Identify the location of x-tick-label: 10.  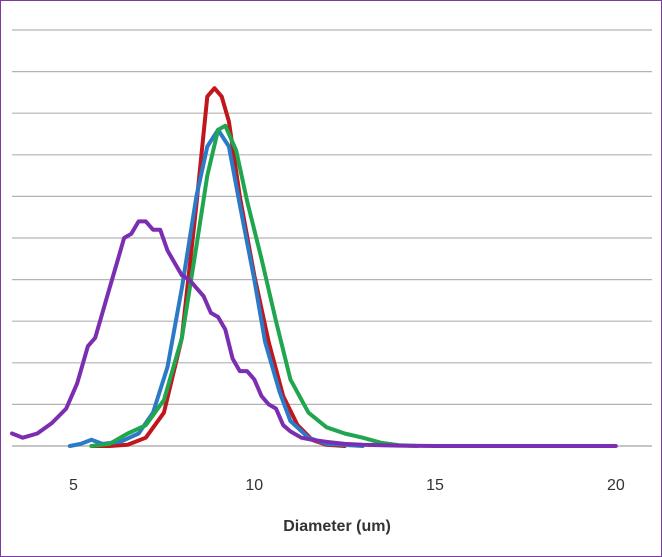
(254, 485).